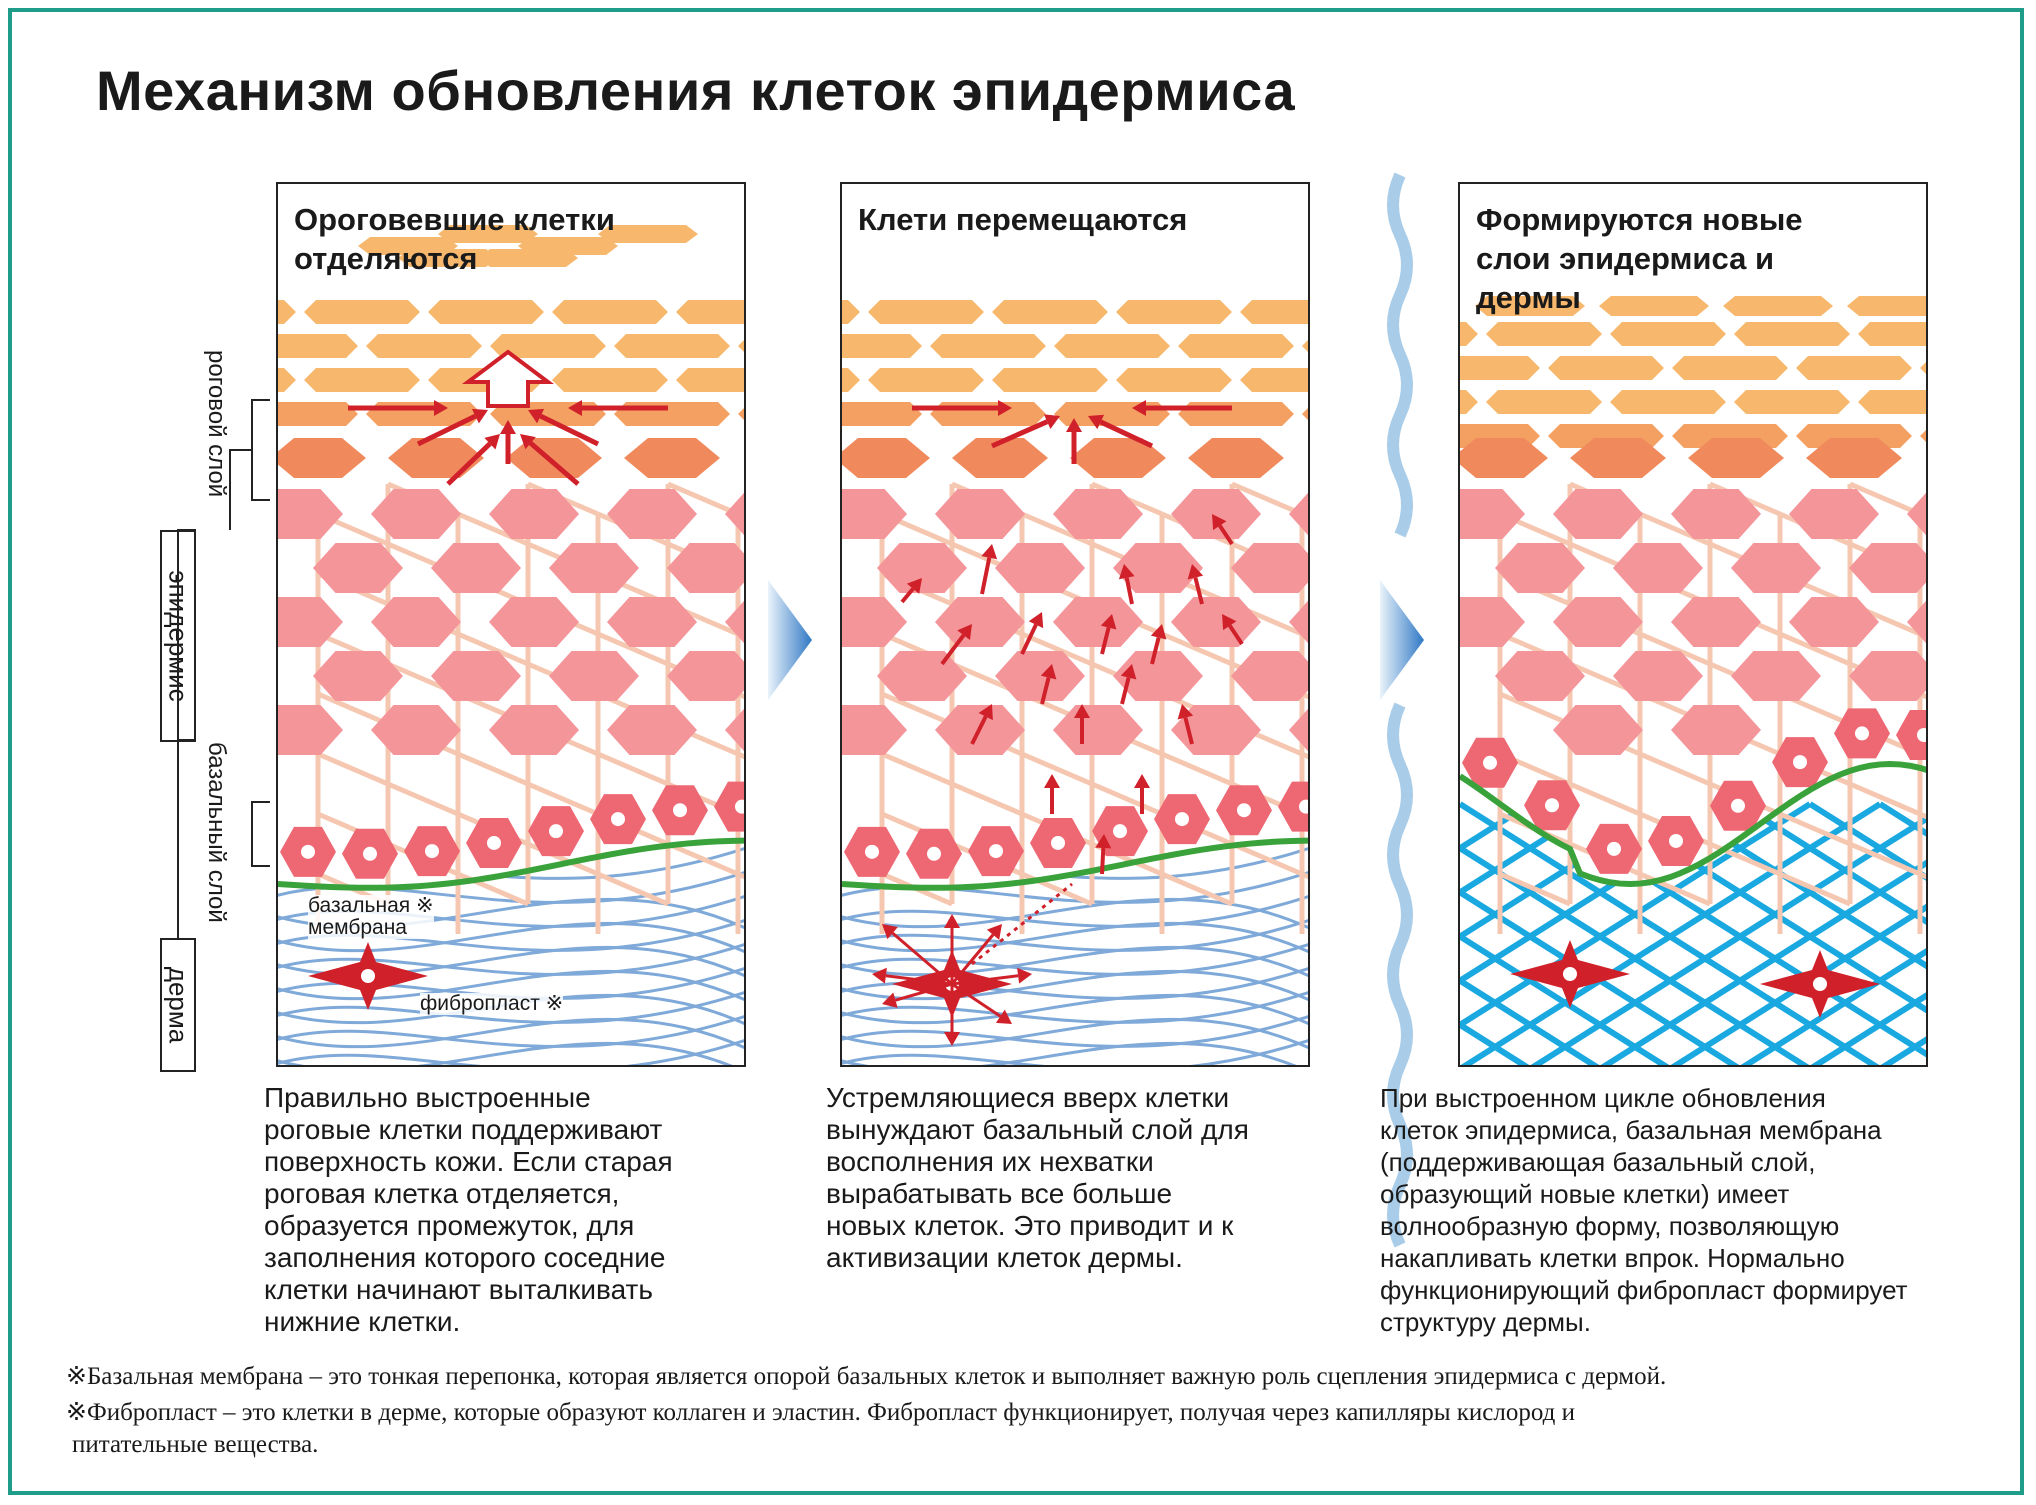 This screenshot has height=1505, width=2036. I want to click on epidermis-diagram, so click(1693, 624).